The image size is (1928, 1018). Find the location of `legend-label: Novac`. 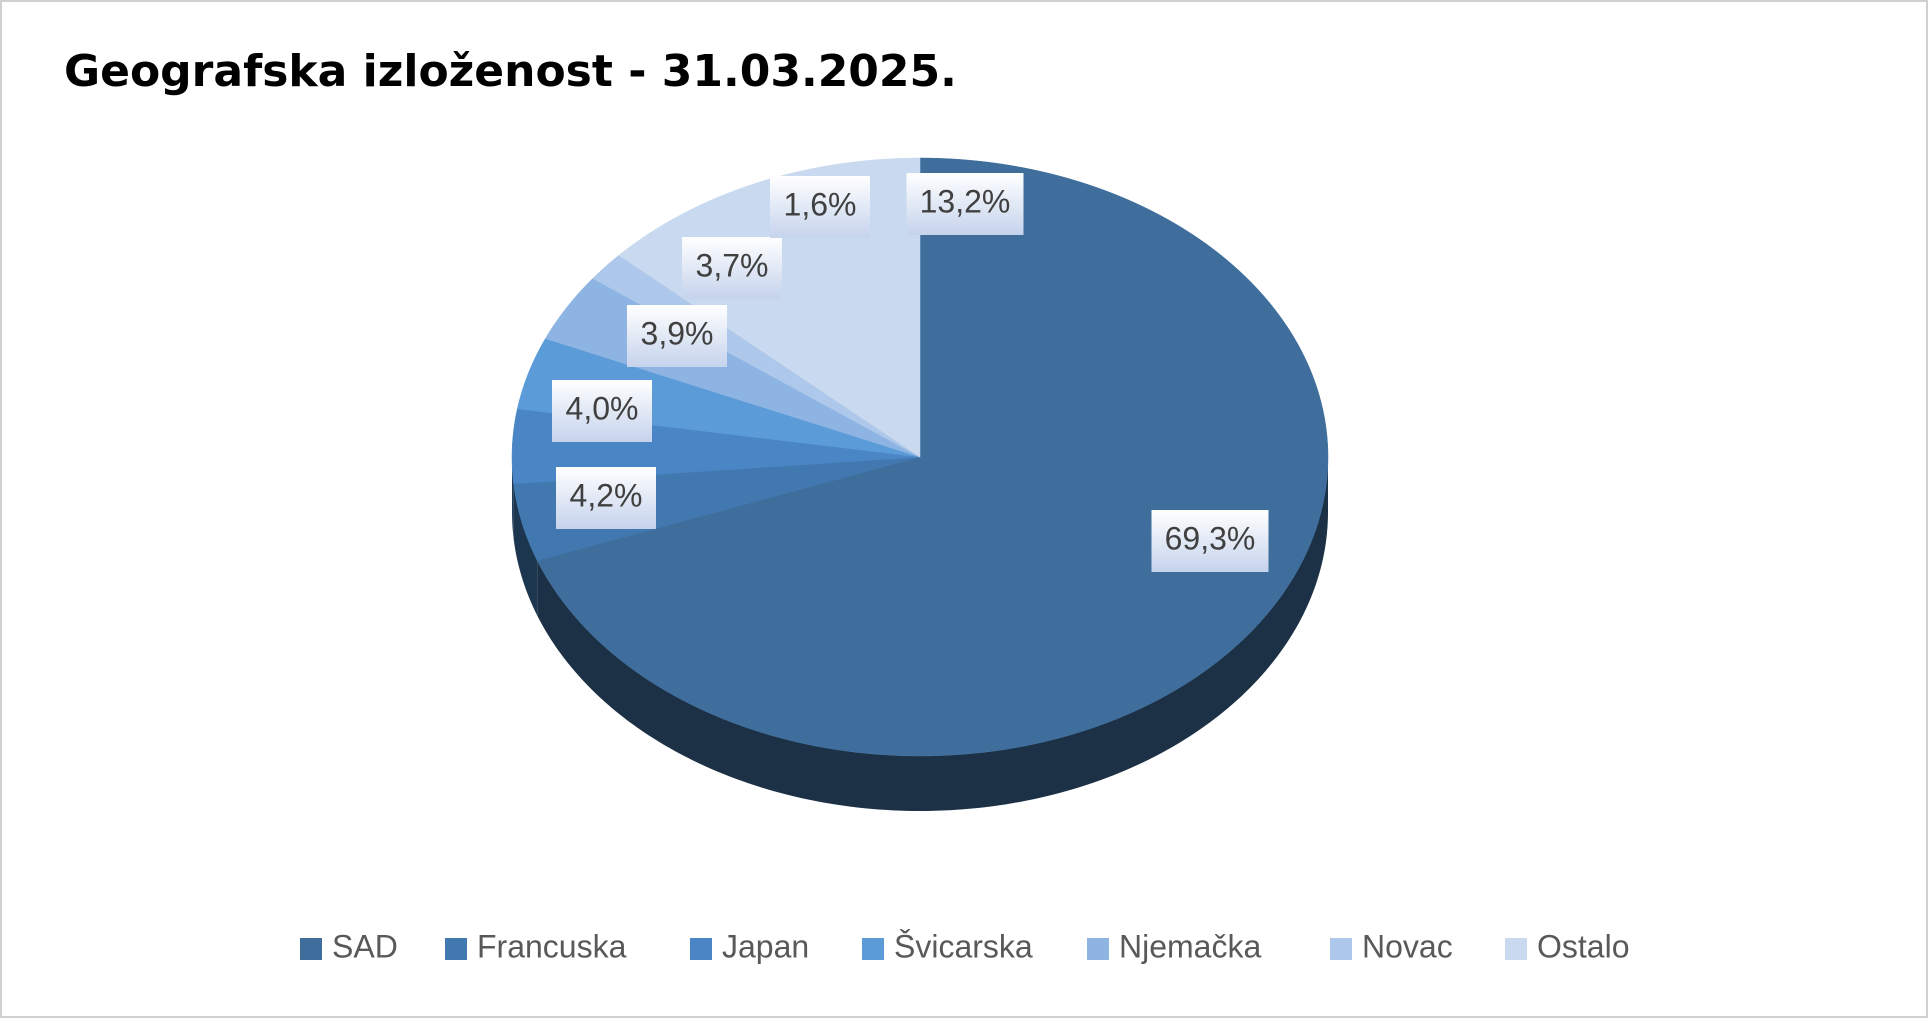

legend-label: Novac is located at coordinates (1407, 946).